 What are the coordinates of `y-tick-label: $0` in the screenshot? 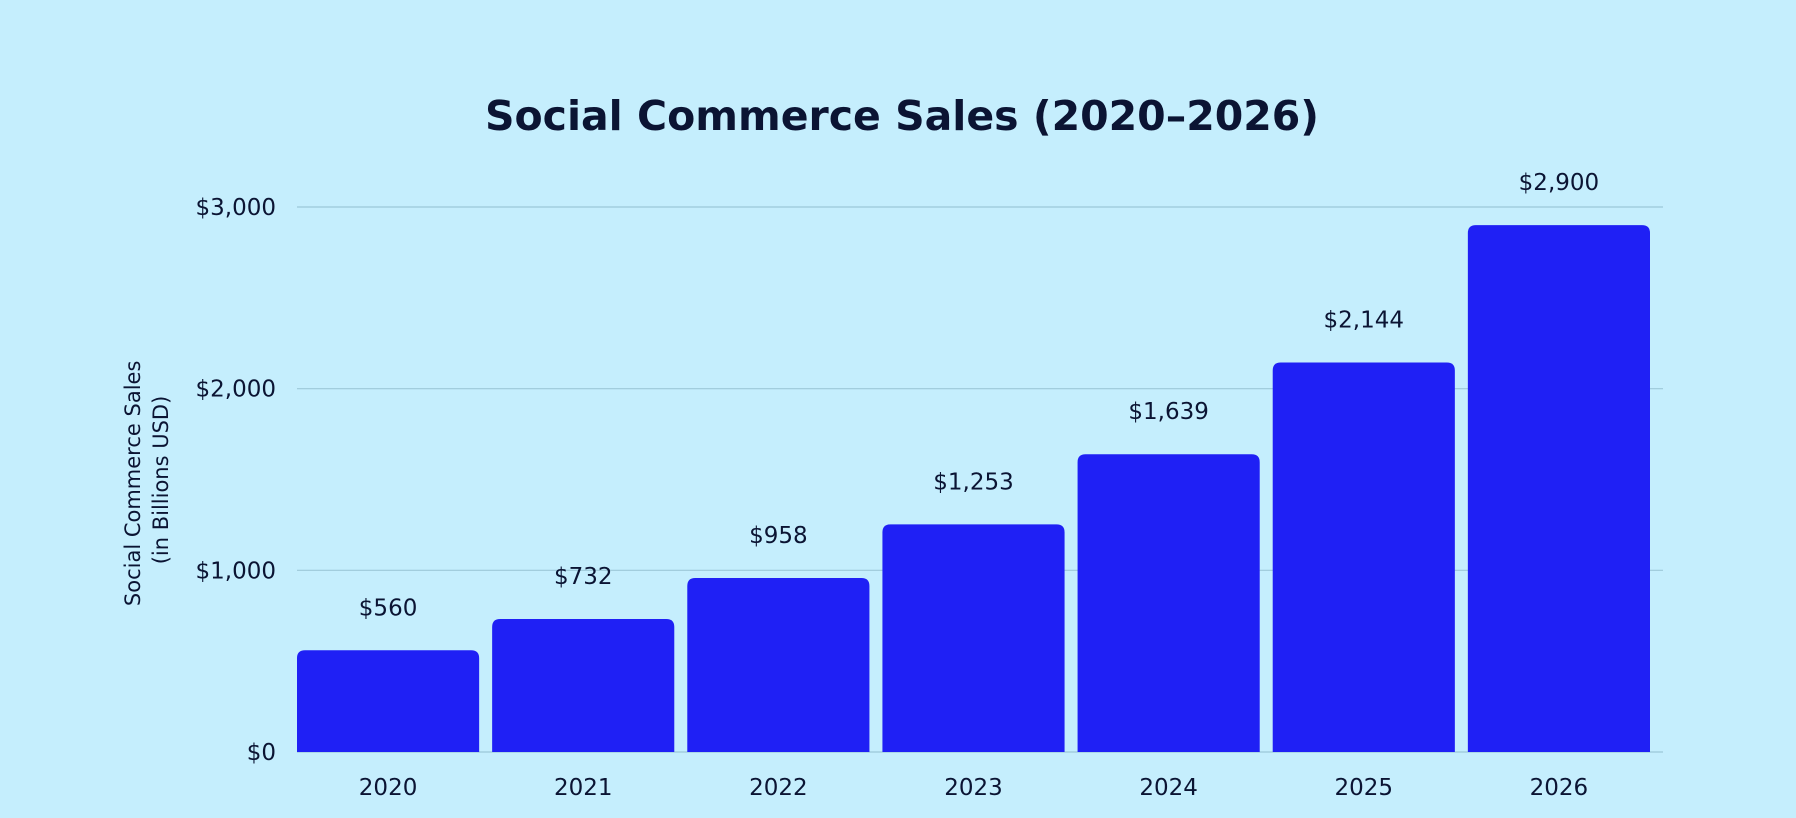 It's located at (261, 753).